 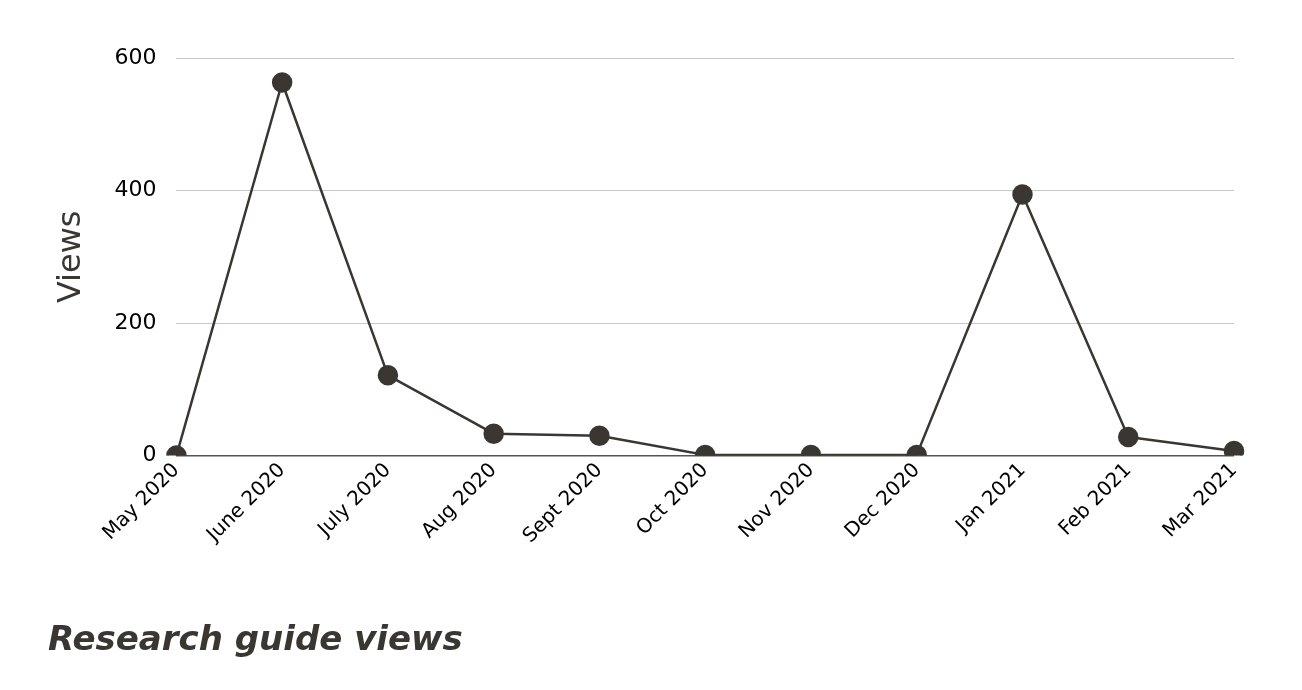 What do you see at coordinates (149, 454) in the screenshot?
I see `y-tick-label: 0` at bounding box center [149, 454].